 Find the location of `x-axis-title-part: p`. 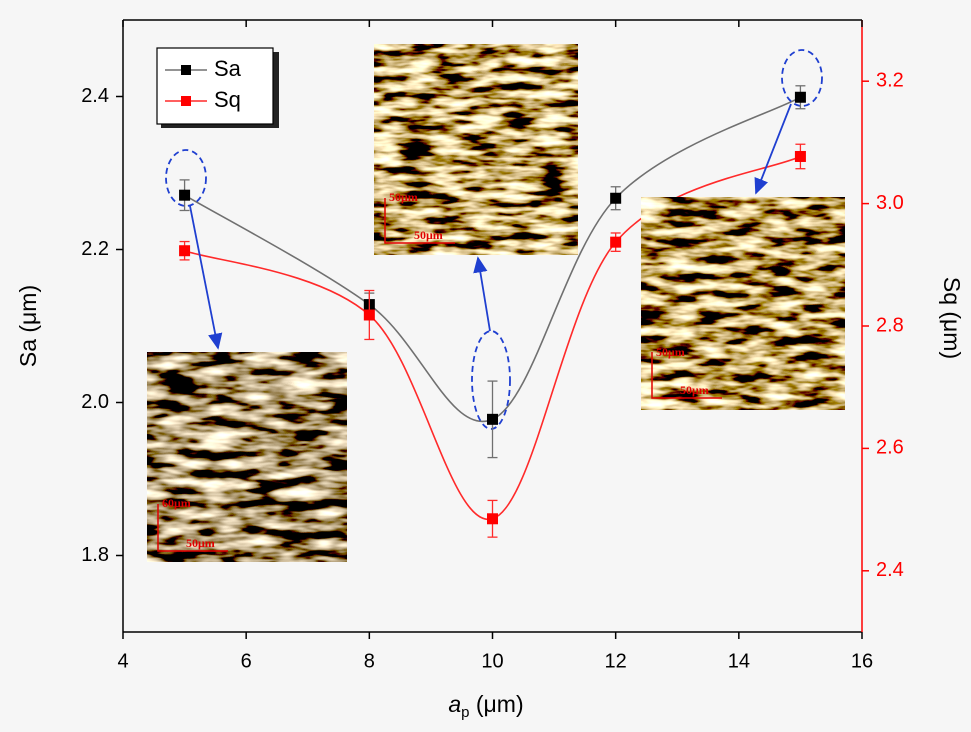

x-axis-title-part: p is located at coordinates (465, 712).